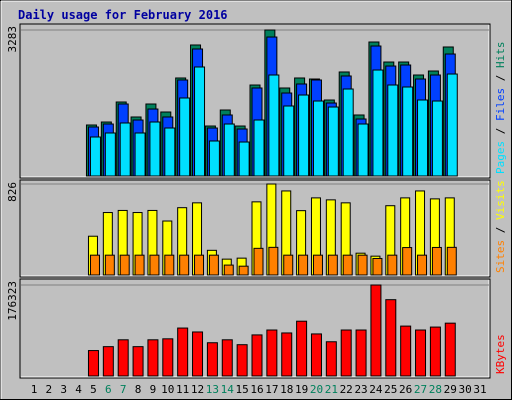 The width and height of the screenshot is (512, 400). I want to click on x-tick-label: 24, so click(376, 389).